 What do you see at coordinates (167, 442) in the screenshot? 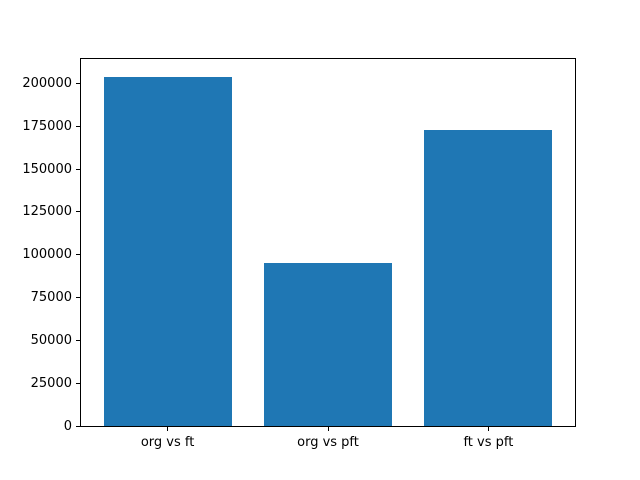
I see `x-tick-label: org vs ft` at bounding box center [167, 442].